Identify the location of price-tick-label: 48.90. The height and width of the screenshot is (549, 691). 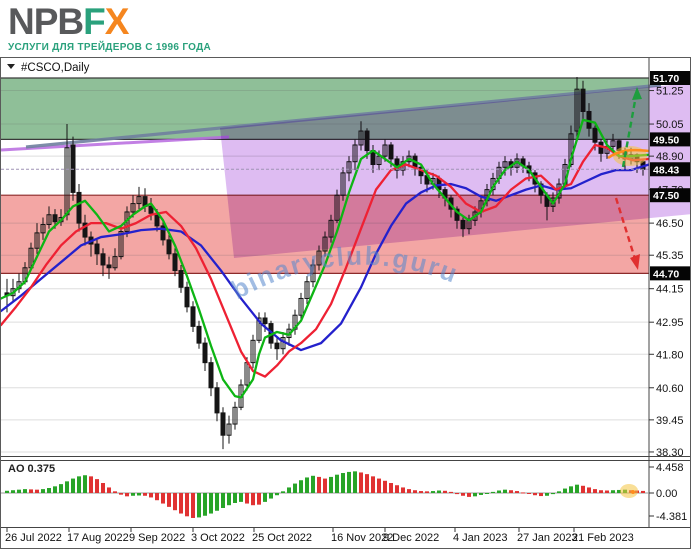
(670, 157).